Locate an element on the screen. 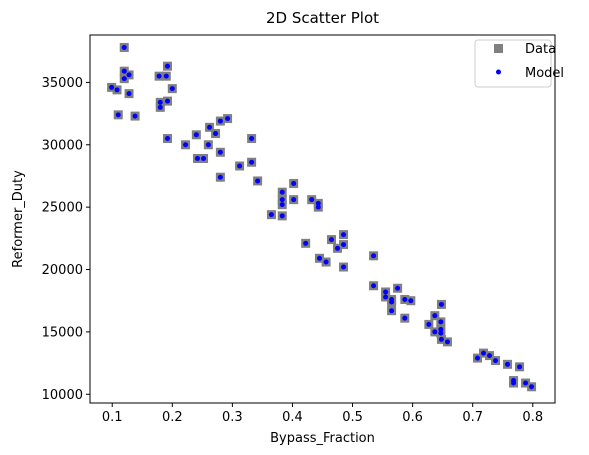 This screenshot has height=455, width=589. x-tick-label: 0.8 is located at coordinates (532, 417).